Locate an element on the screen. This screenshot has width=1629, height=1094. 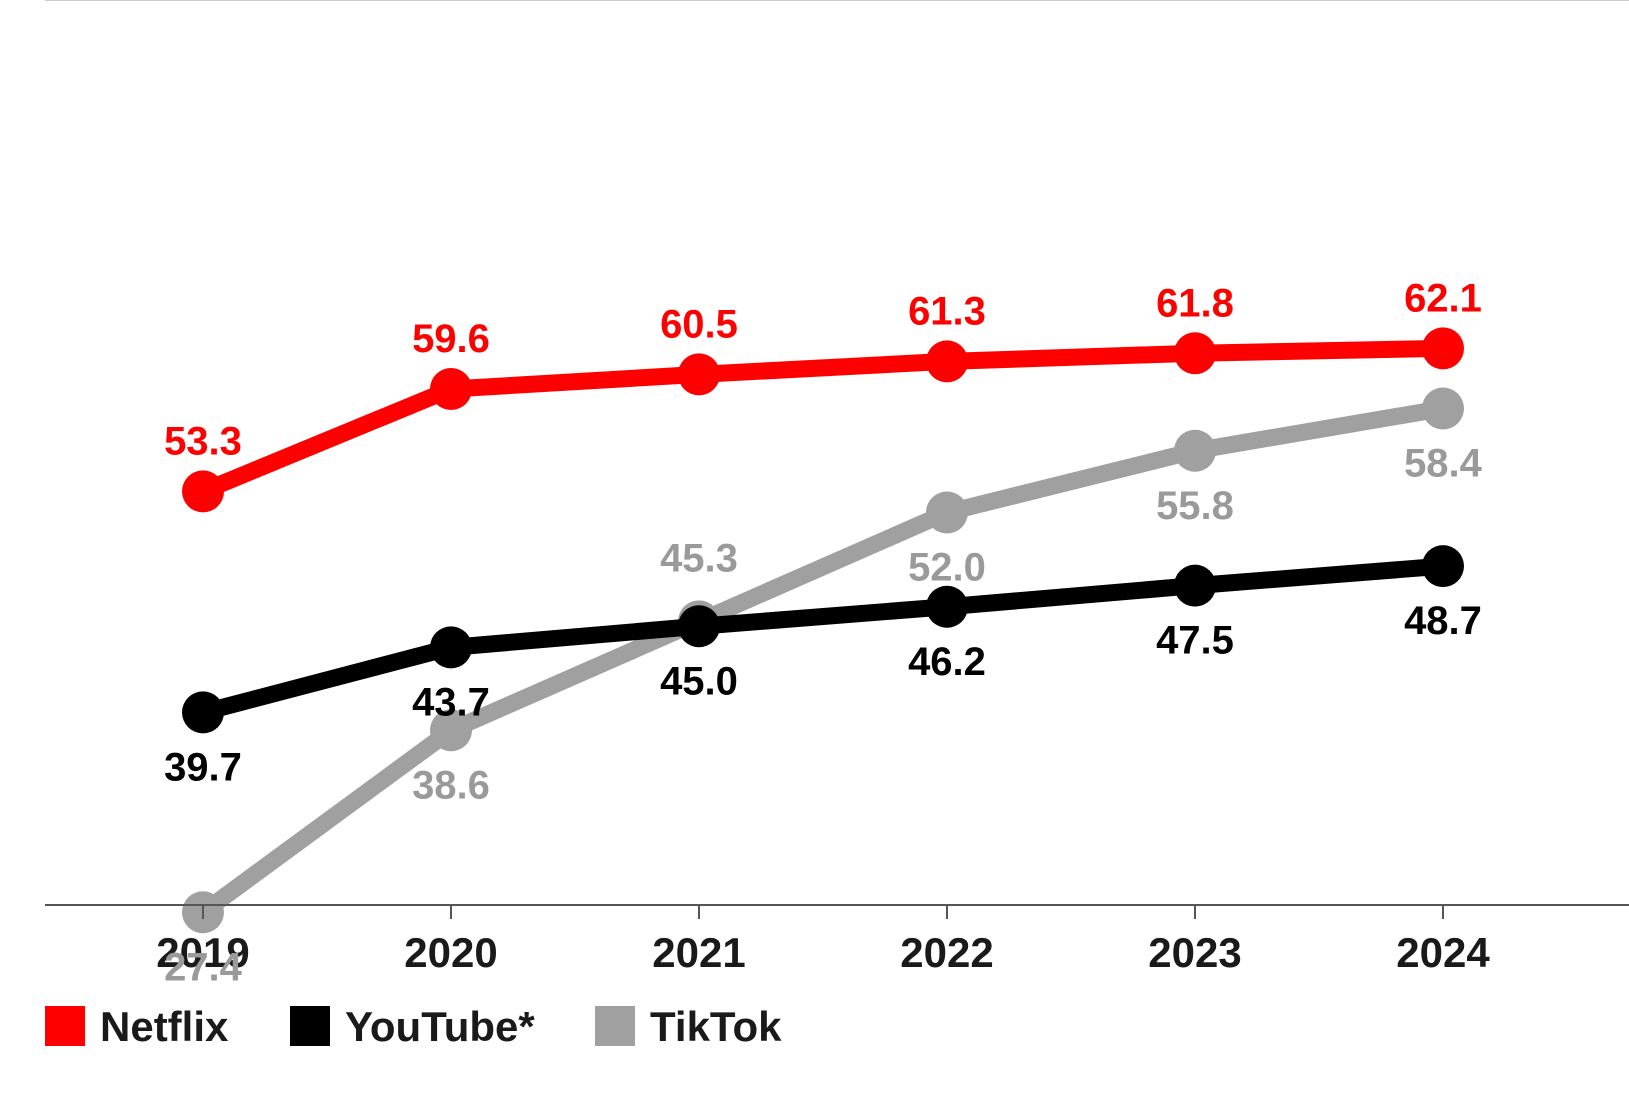
data-label-netflix: 53.3 is located at coordinates (203, 441).